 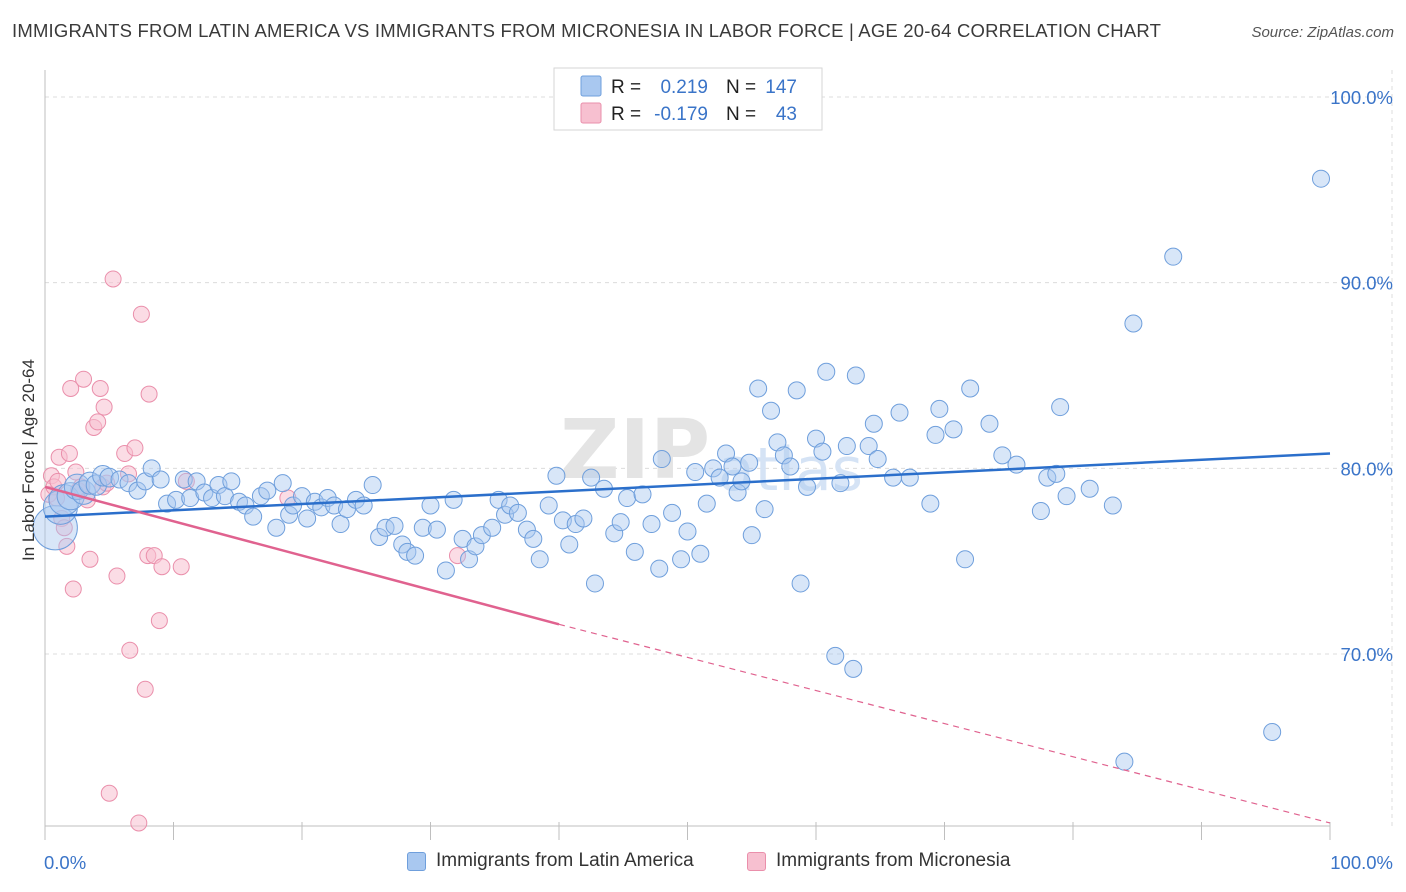 I want to click on legend-item-micronesia: Immigrants from Micronesia, so click(x=878, y=861).